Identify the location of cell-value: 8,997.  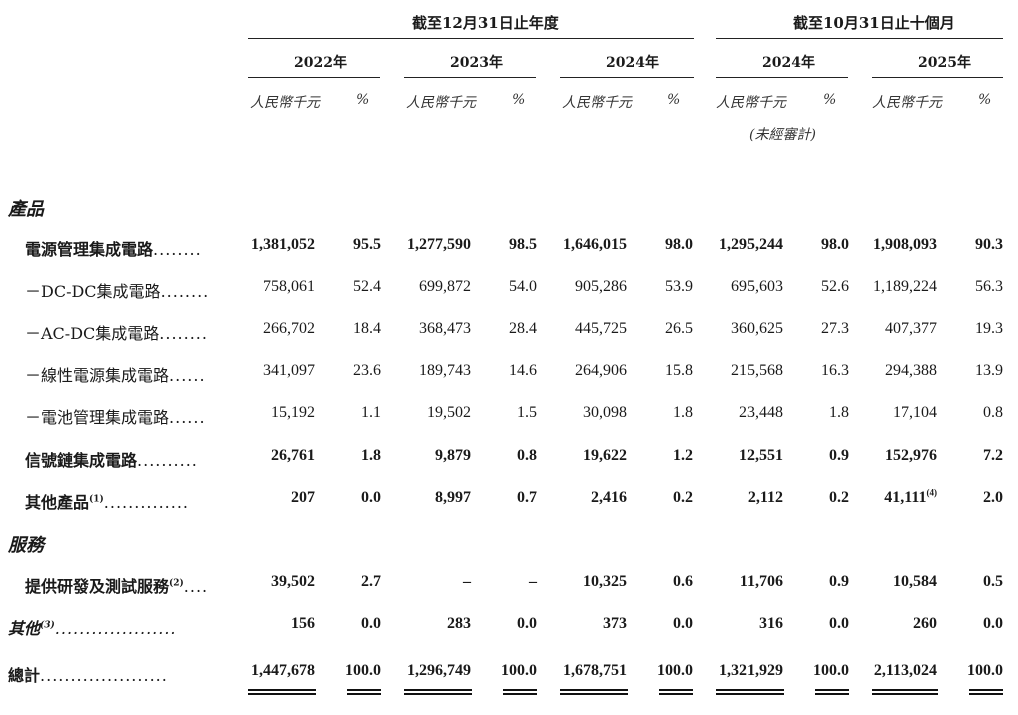
(453, 497).